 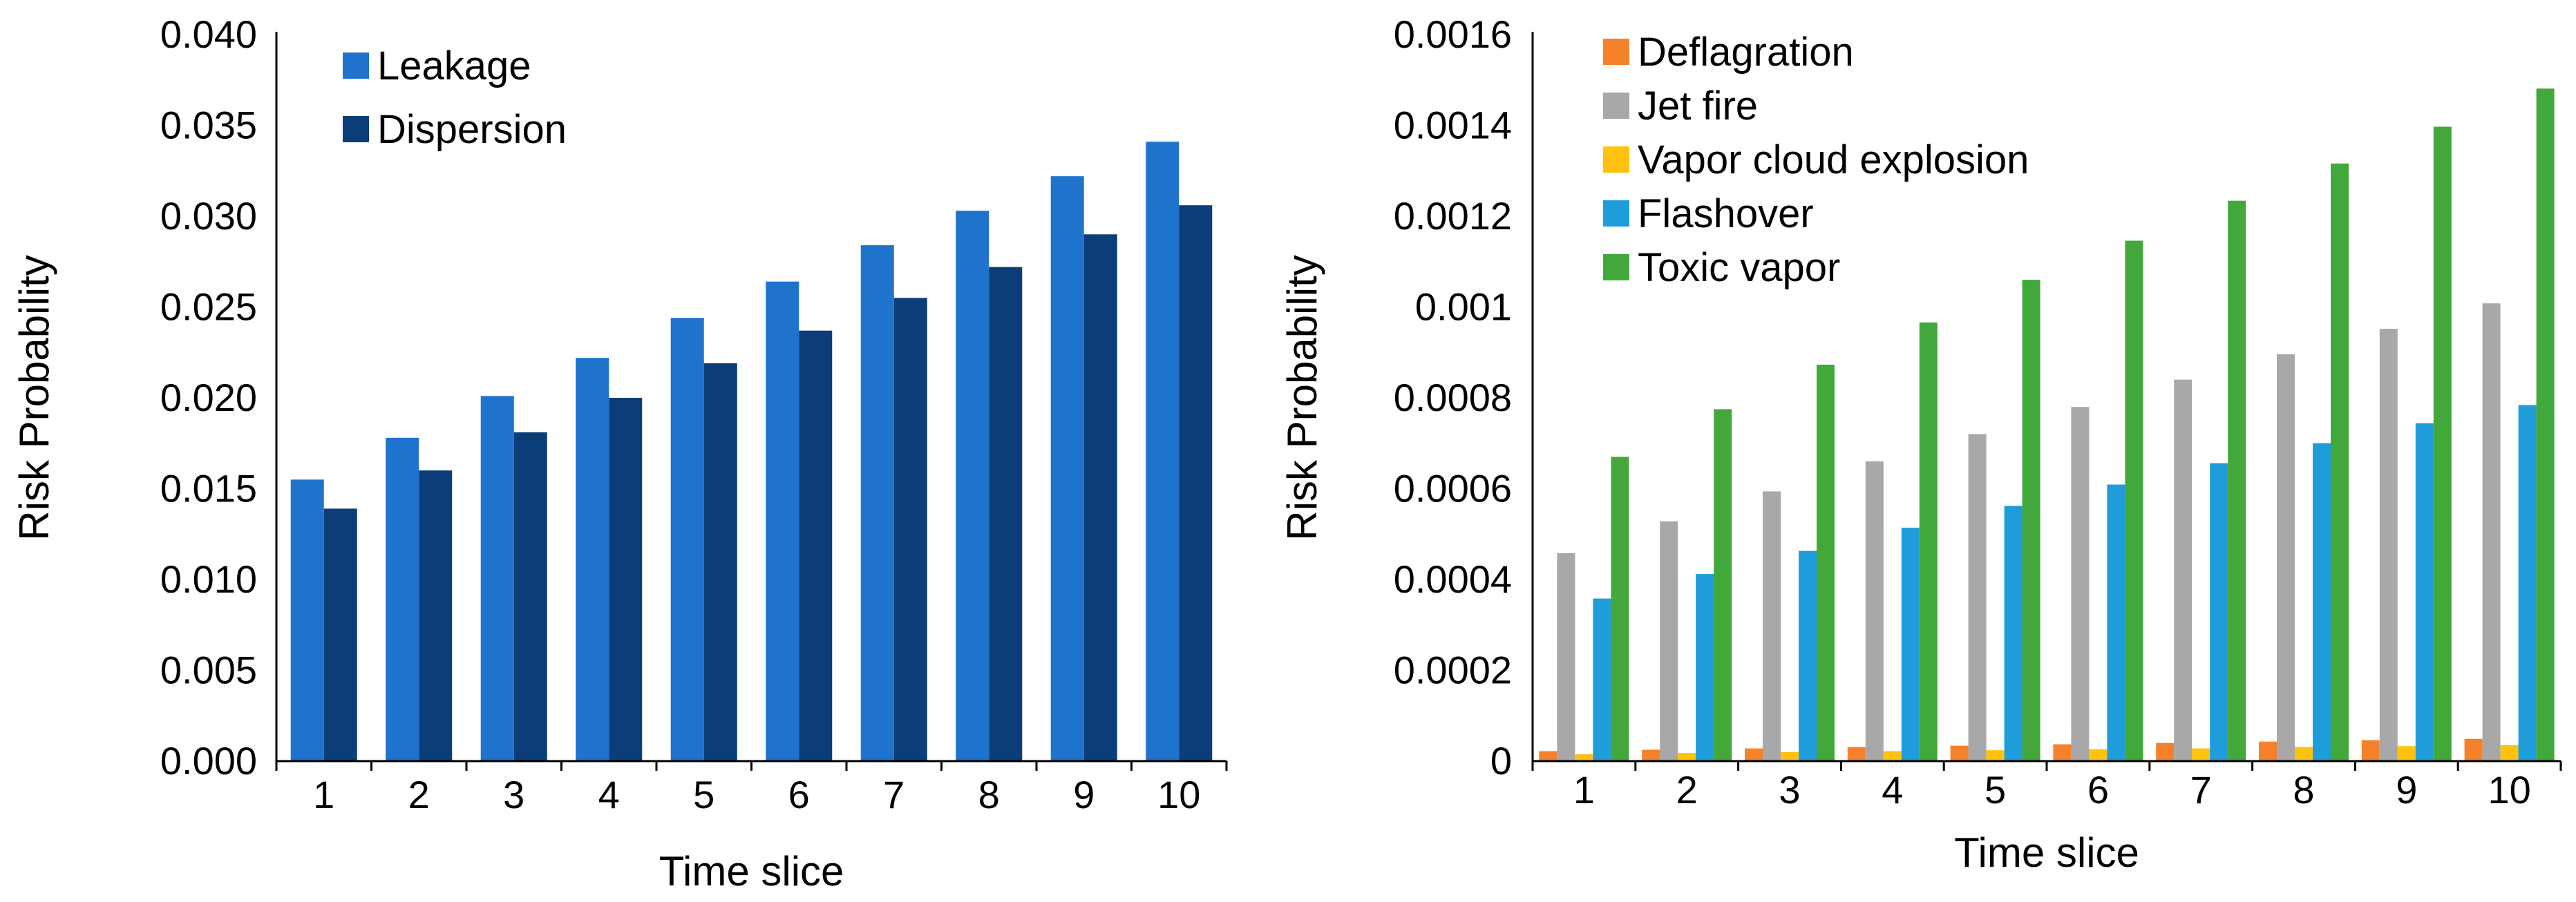 What do you see at coordinates (1453, 670) in the screenshot?
I see `y-tick-label: 0.0002` at bounding box center [1453, 670].